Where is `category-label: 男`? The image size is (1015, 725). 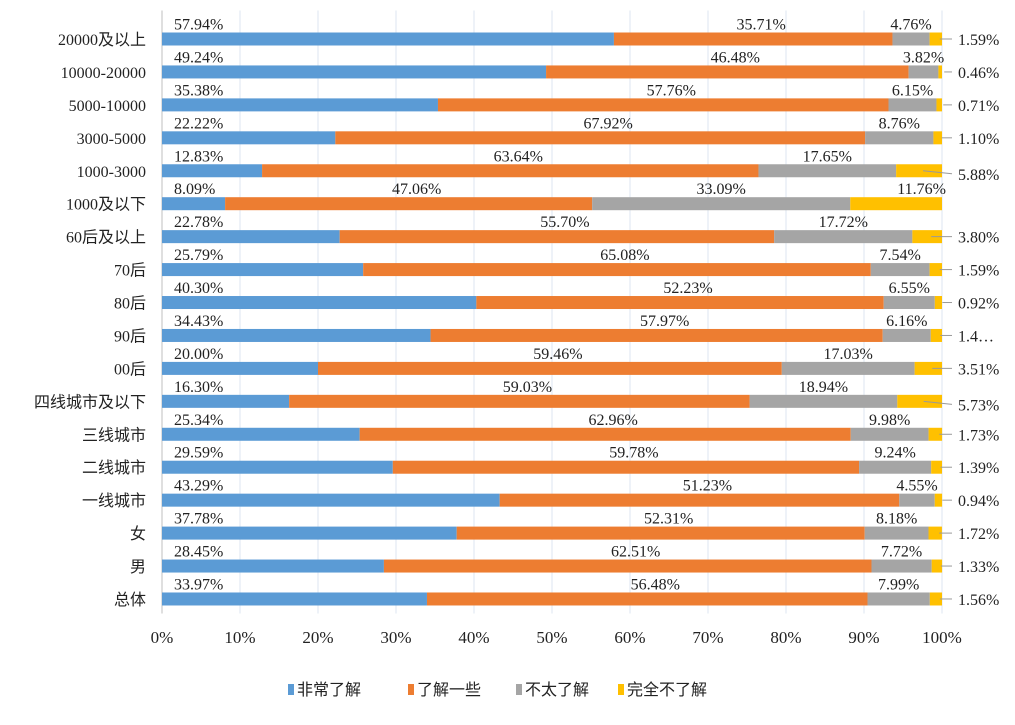 category-label: 男 is located at coordinates (138, 567).